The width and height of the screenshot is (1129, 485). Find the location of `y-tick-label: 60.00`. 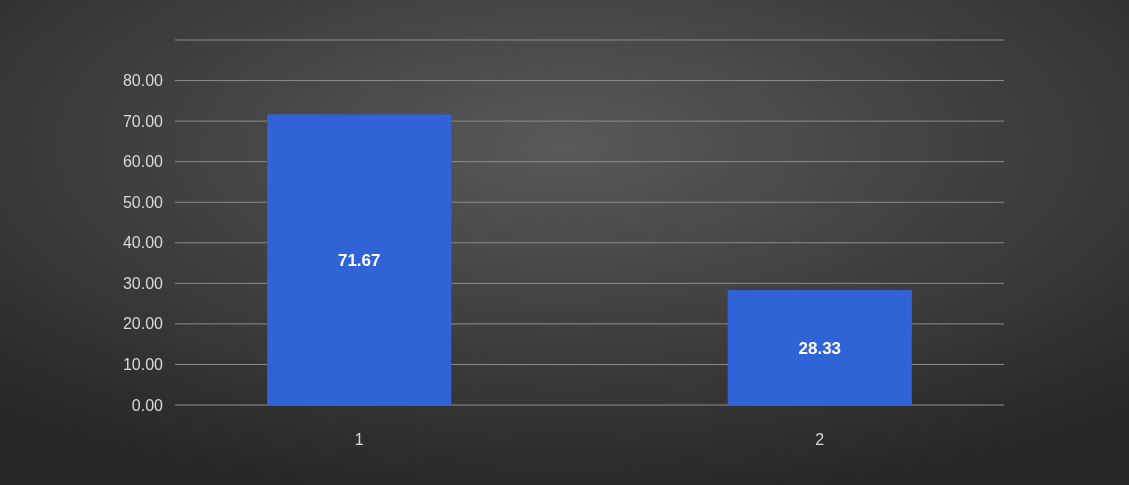

y-tick-label: 60.00 is located at coordinates (143, 162).